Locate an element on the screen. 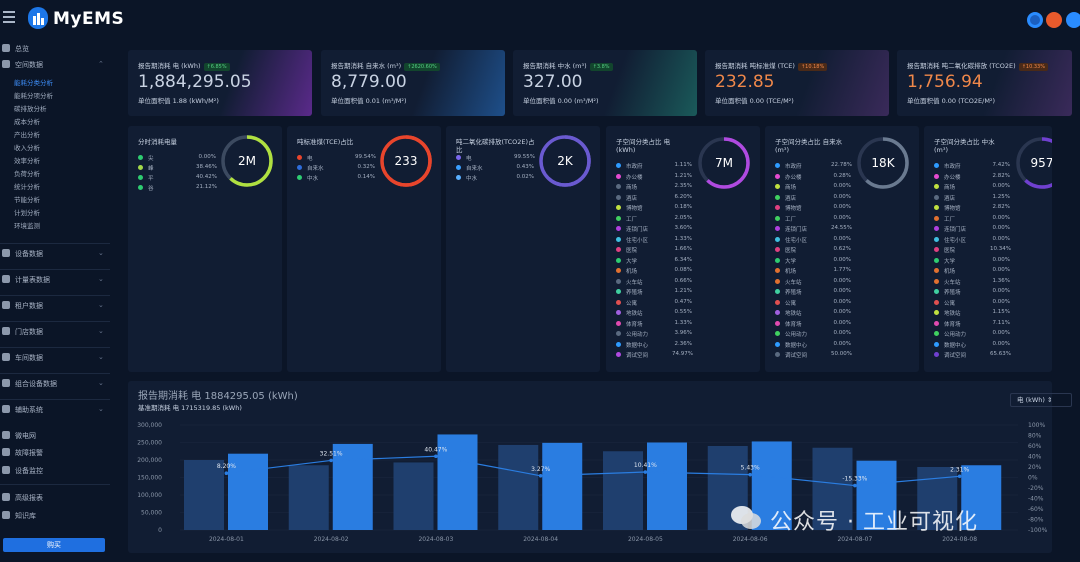 The height and width of the screenshot is (562, 1080). kpi-title-text: 报告期消耗 自来水 (m³) is located at coordinates (366, 66).